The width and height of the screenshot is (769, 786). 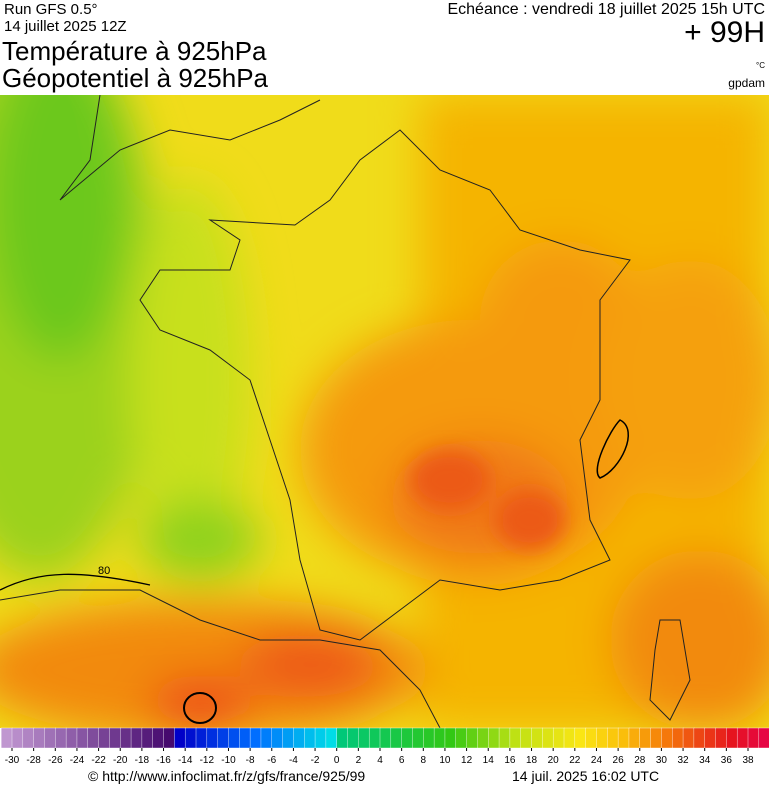 I want to click on contour-label: 80, so click(x=104, y=571).